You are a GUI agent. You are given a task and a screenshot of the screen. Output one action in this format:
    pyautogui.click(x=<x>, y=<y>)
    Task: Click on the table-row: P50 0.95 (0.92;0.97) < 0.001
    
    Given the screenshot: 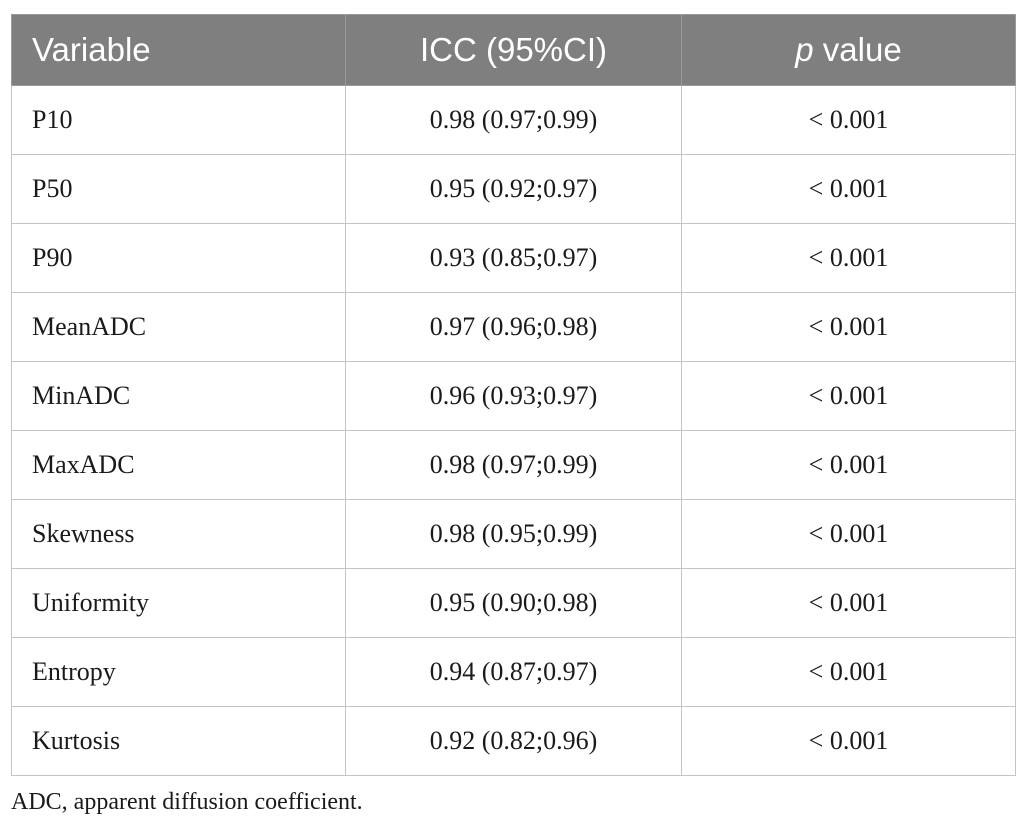 What is the action you would take?
    pyautogui.click(x=513, y=189)
    